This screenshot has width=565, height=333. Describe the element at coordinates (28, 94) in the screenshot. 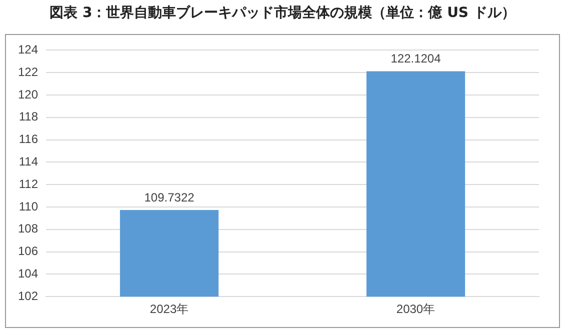

I see `y-tick-label: 120` at that location.